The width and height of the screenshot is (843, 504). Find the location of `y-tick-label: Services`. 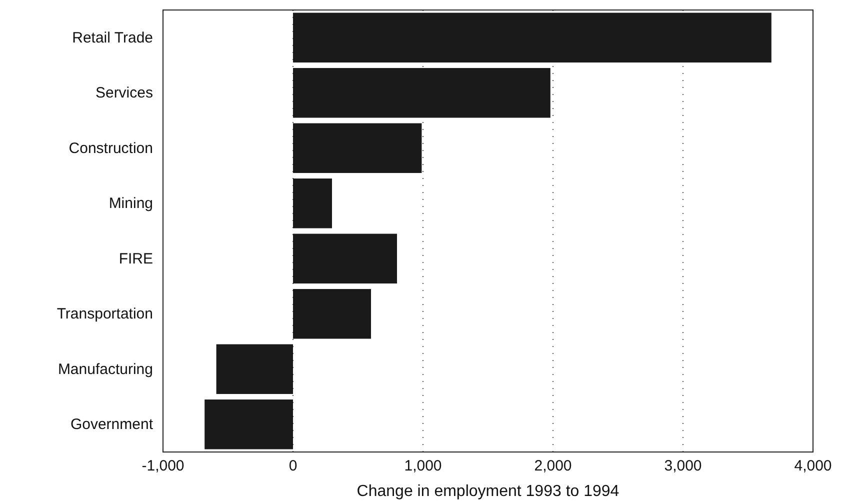

y-tick-label: Services is located at coordinates (124, 93).